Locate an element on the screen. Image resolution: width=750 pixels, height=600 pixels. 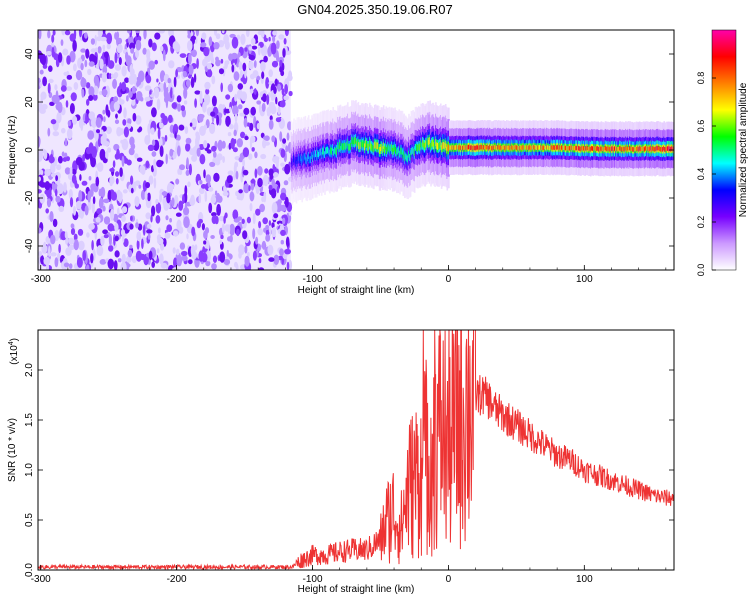
x-tick-label: 100 is located at coordinates (584, 279).